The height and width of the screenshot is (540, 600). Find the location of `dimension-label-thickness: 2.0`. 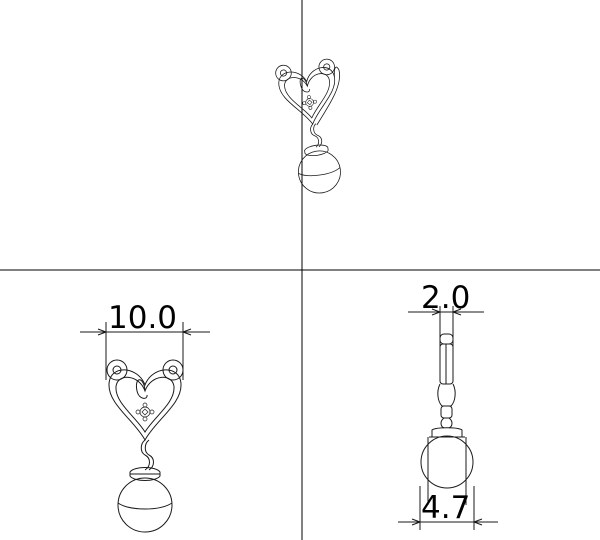

dimension-label-thickness: 2.0 is located at coordinates (445, 298).